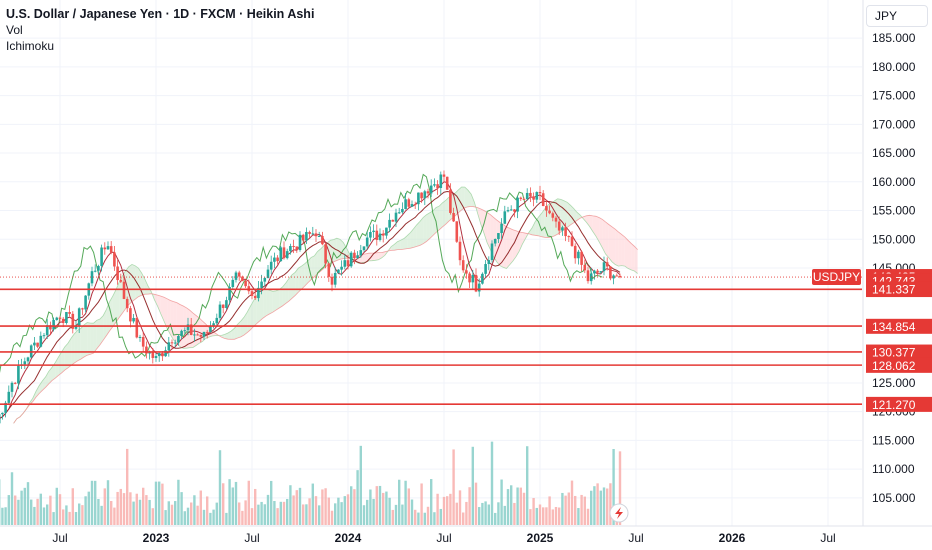  I want to click on time-tick-label: Jul, so click(443, 538).